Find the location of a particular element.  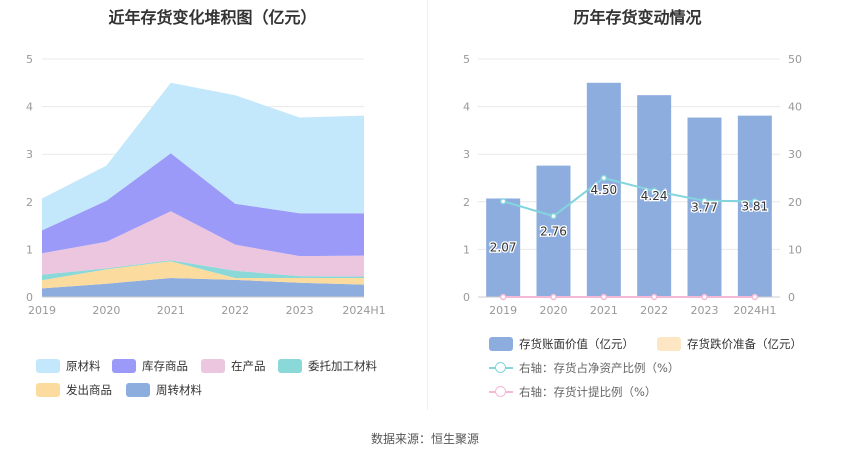

bar-data-label: 3.77 is located at coordinates (704, 207).